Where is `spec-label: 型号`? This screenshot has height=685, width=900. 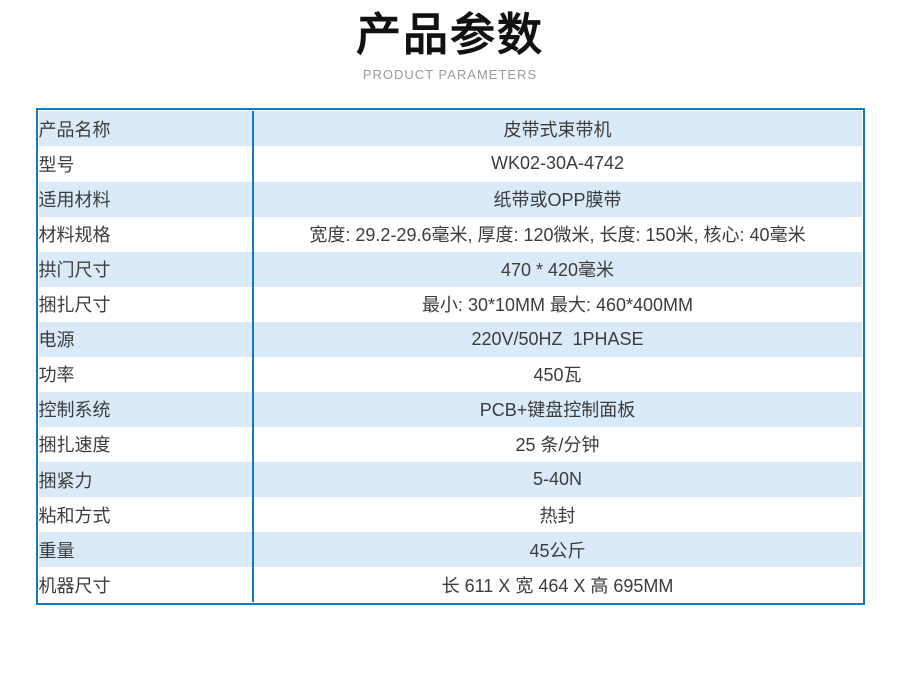
spec-label: 型号 is located at coordinates (146, 164).